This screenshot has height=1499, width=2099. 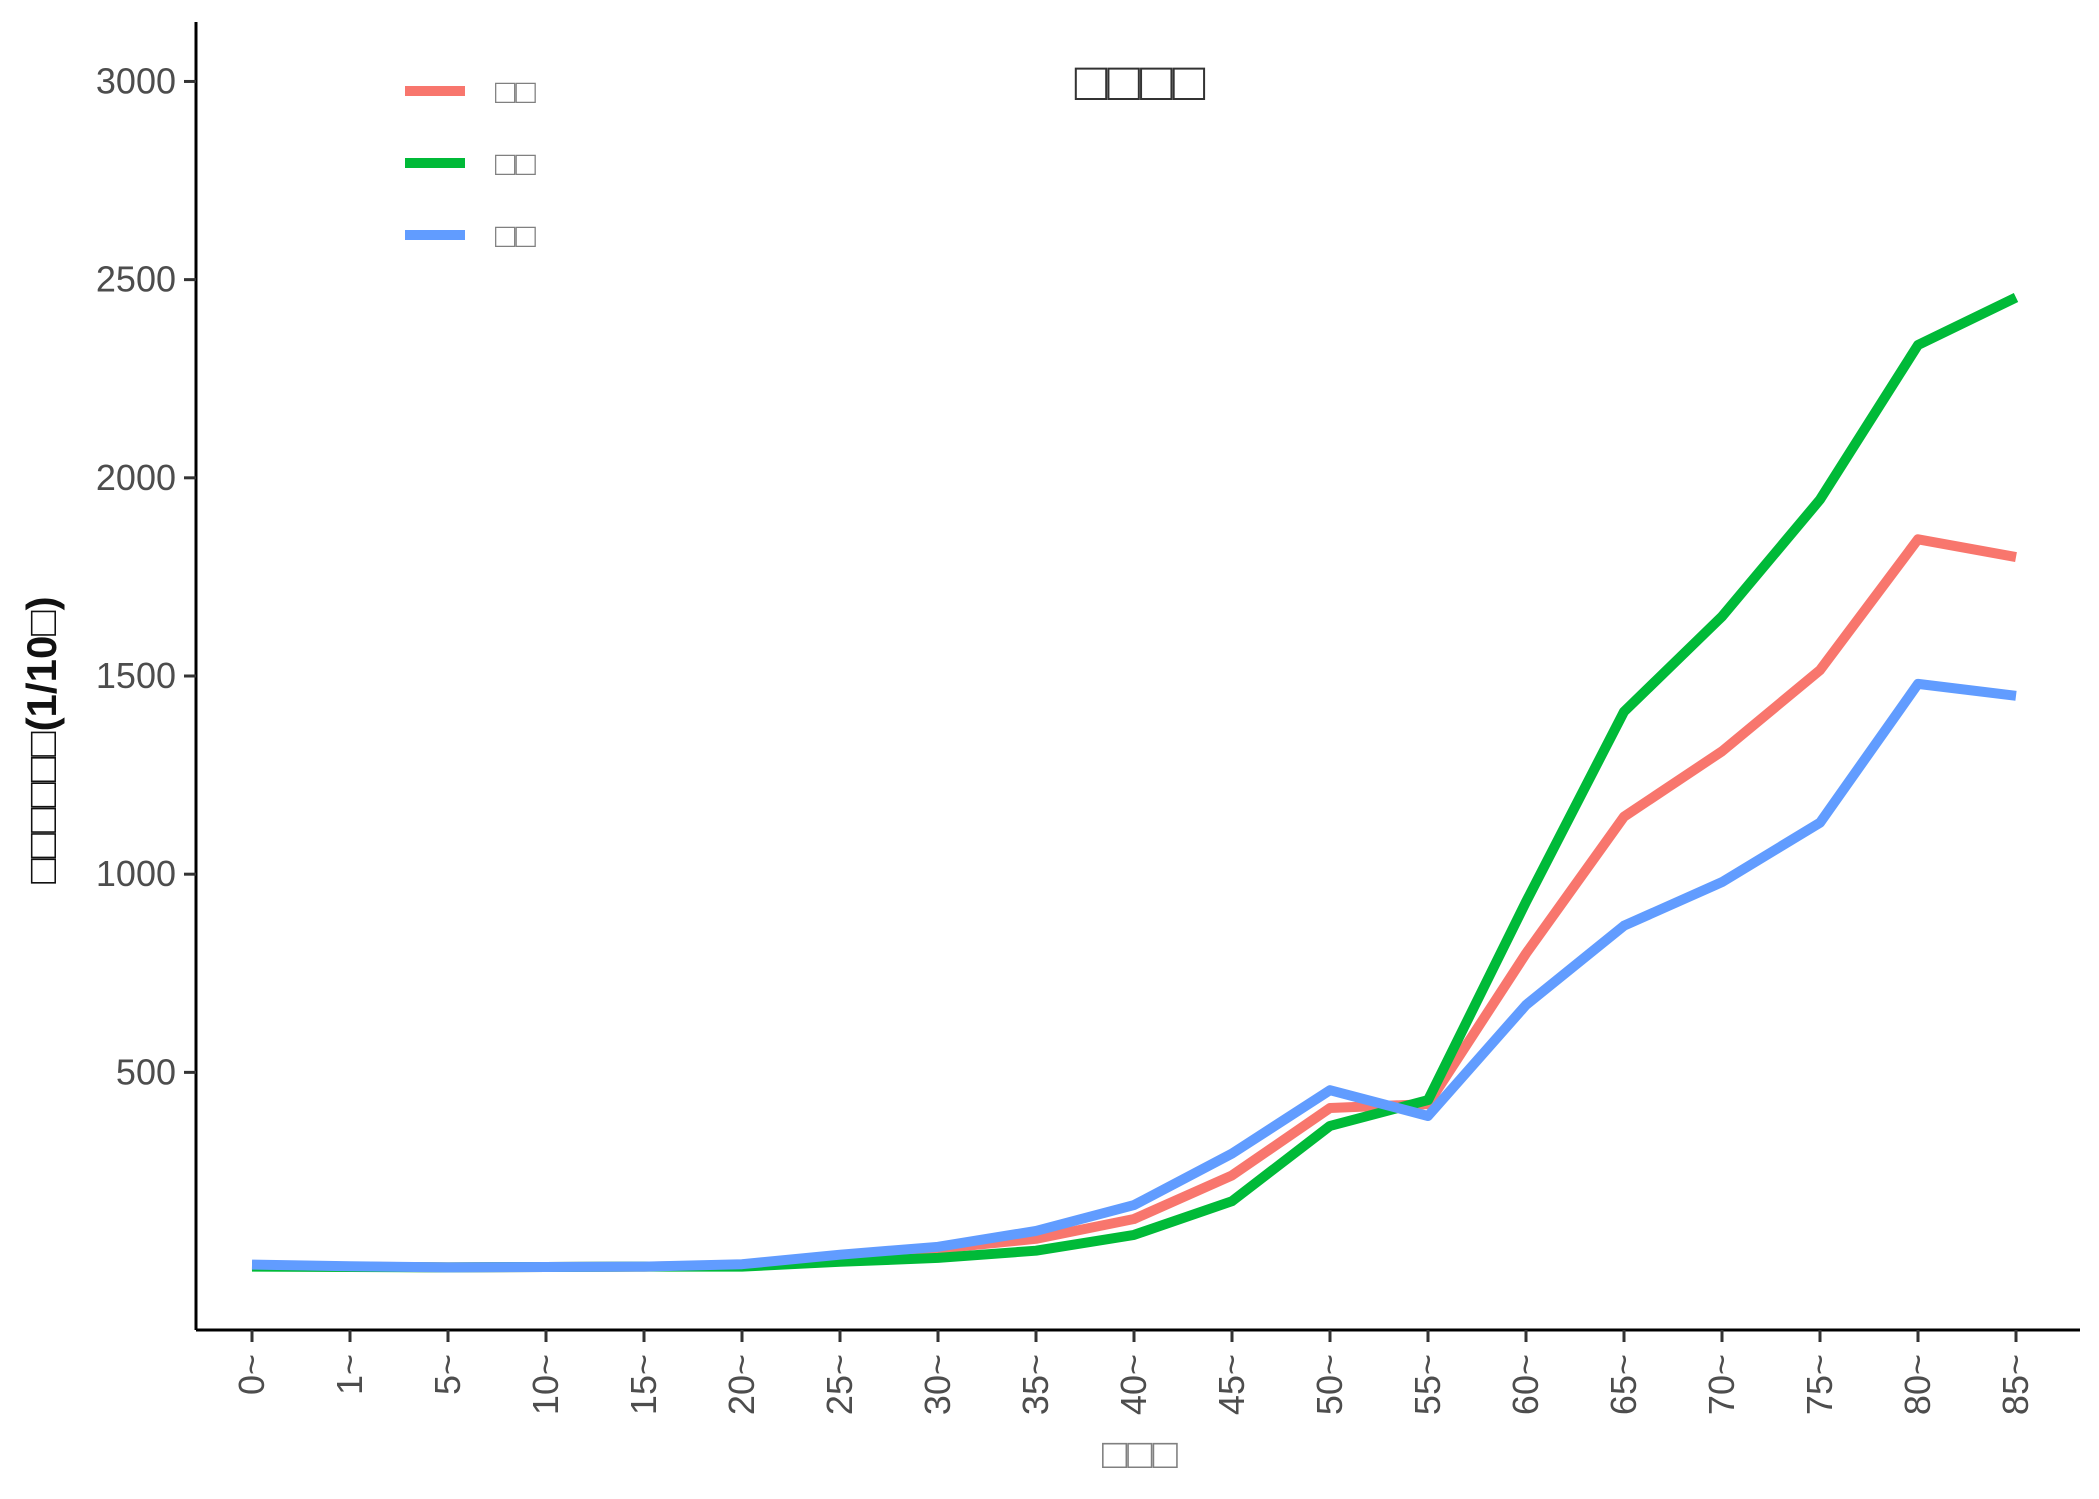 What do you see at coordinates (136, 675) in the screenshot?
I see `y-tick-label: 1500` at bounding box center [136, 675].